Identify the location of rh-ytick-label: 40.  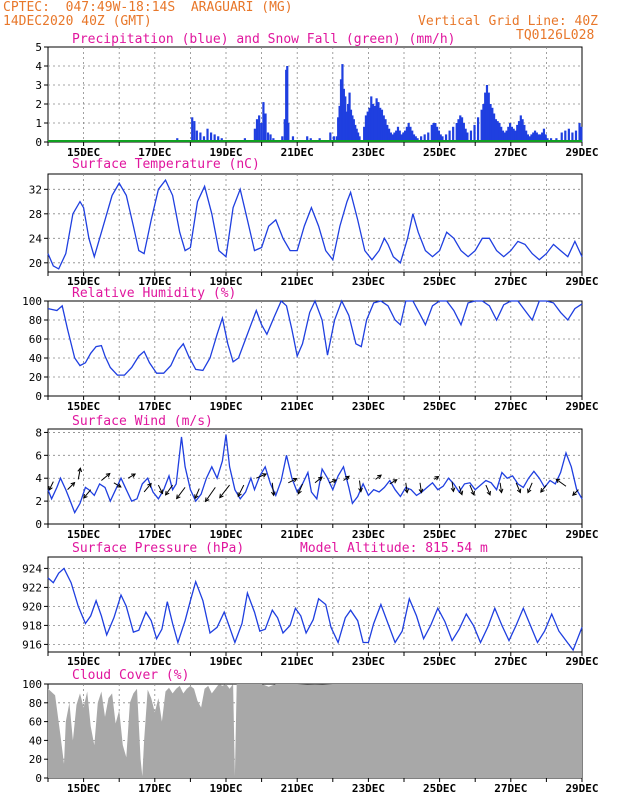
(35, 358).